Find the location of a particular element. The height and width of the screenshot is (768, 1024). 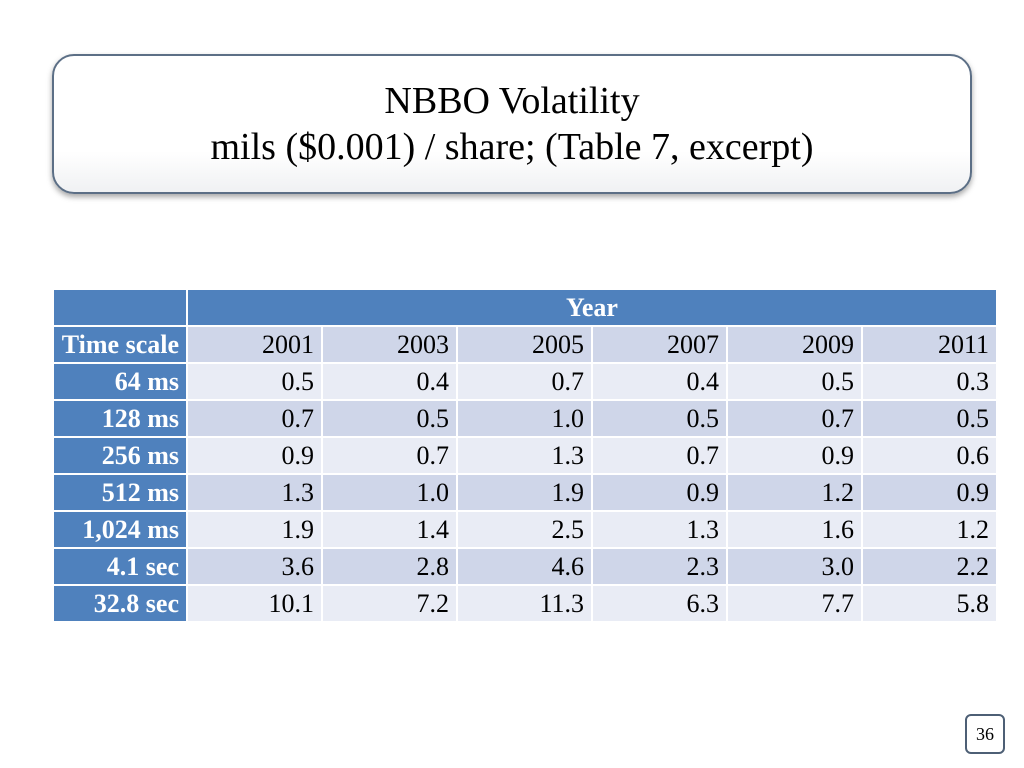

table-column-header-row: Time scale 2001 2003 2005 2007 2009 2011 is located at coordinates (525, 344).